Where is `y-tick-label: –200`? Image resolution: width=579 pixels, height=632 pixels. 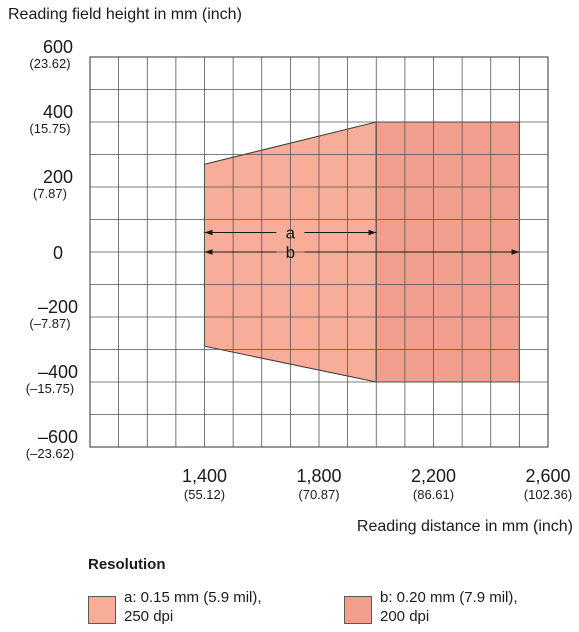
y-tick-label: –200 is located at coordinates (58, 307).